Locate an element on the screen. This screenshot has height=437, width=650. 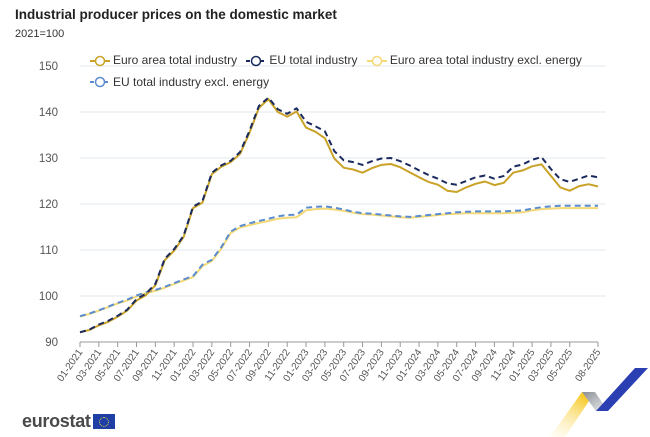
legend-item-euro-area-total: Euro area total industry is located at coordinates (163, 60).